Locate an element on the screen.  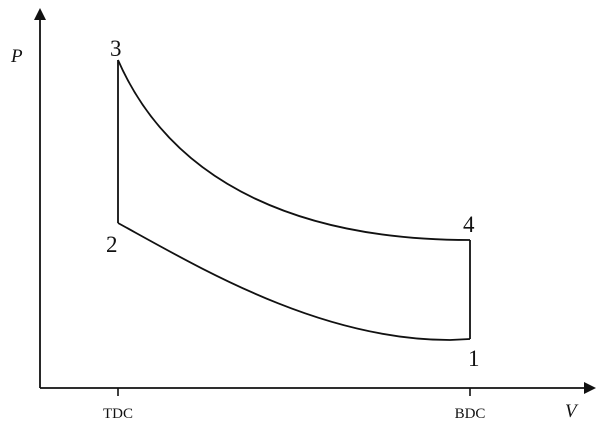
tick-label-tdc: TDC is located at coordinates (118, 414).